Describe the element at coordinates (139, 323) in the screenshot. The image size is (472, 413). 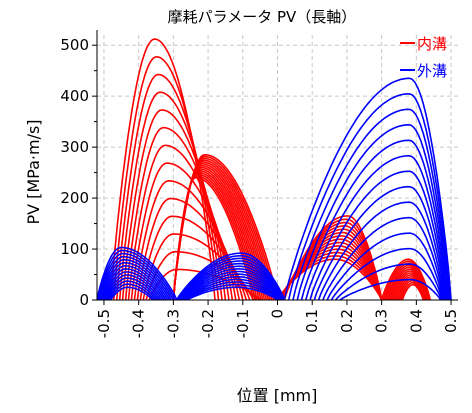
I see `x-tick-label: -0.4` at that location.